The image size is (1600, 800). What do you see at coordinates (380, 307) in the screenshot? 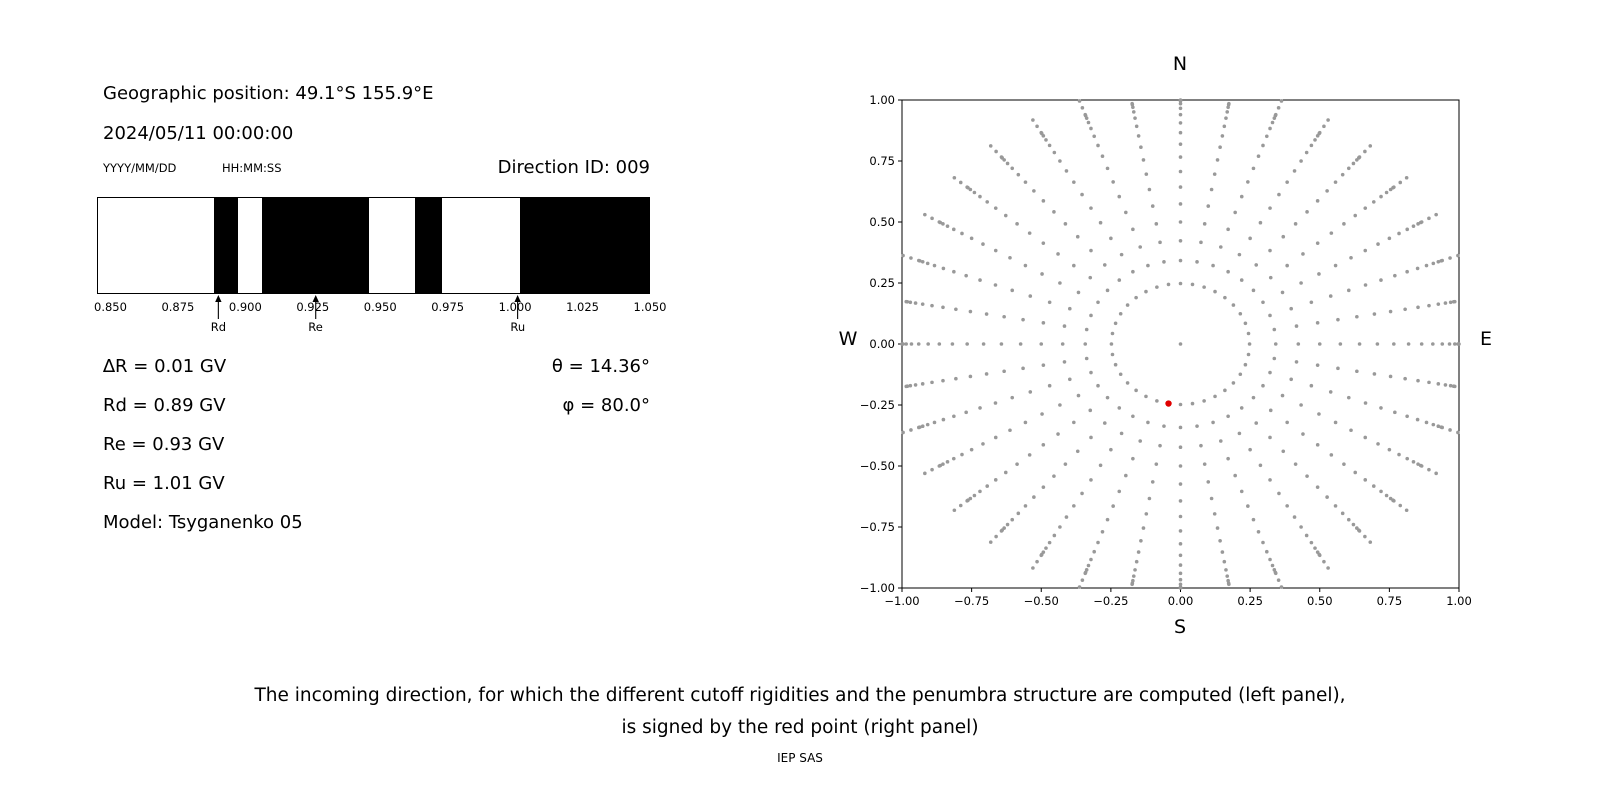
I see `penumbra-tick-label: 0.950` at bounding box center [380, 307].